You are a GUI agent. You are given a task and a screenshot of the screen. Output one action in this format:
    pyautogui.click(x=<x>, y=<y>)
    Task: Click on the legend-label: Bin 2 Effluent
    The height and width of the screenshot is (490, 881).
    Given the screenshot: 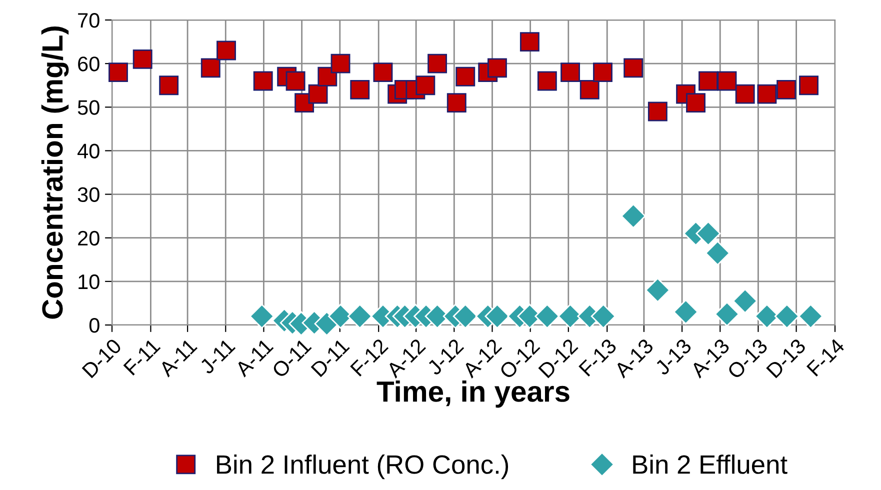 What is the action you would take?
    pyautogui.click(x=710, y=464)
    